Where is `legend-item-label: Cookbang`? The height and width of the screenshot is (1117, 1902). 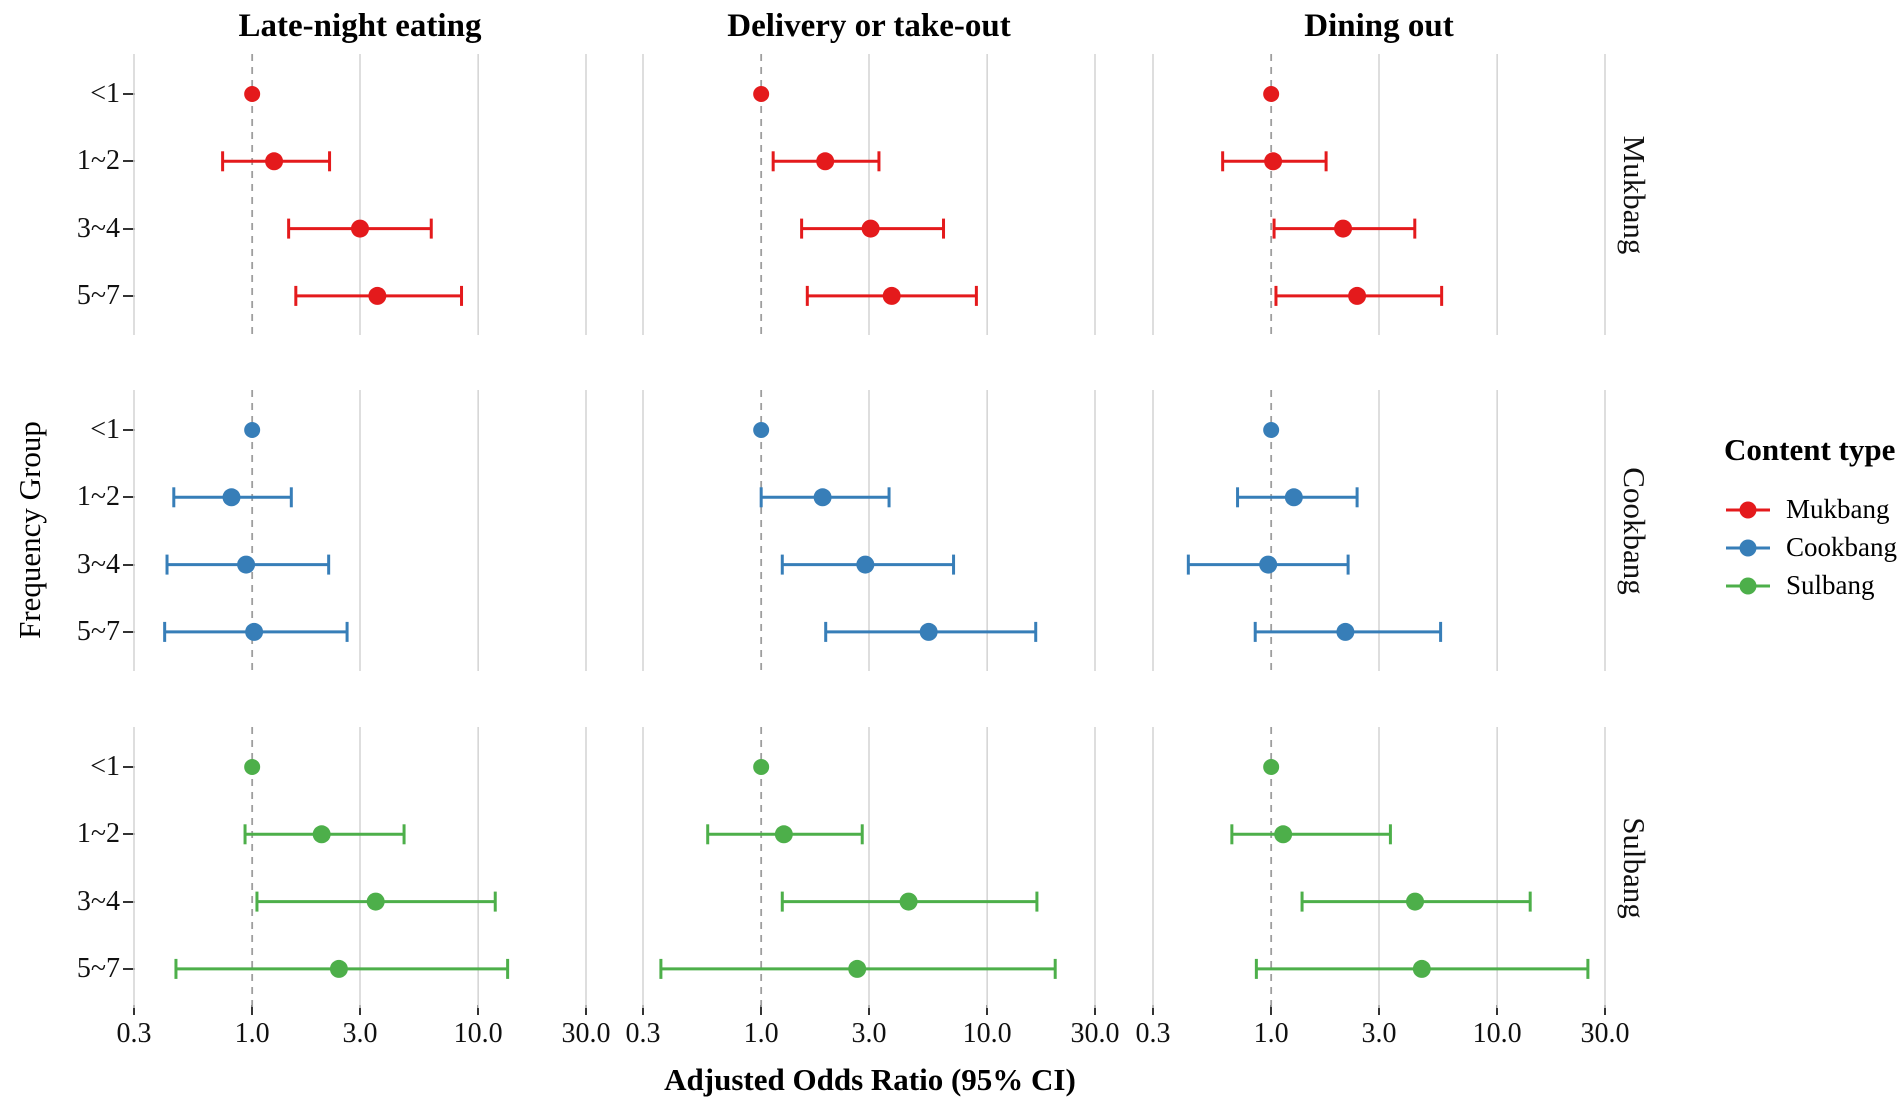 legend-item-label: Cookbang is located at coordinates (1841, 547).